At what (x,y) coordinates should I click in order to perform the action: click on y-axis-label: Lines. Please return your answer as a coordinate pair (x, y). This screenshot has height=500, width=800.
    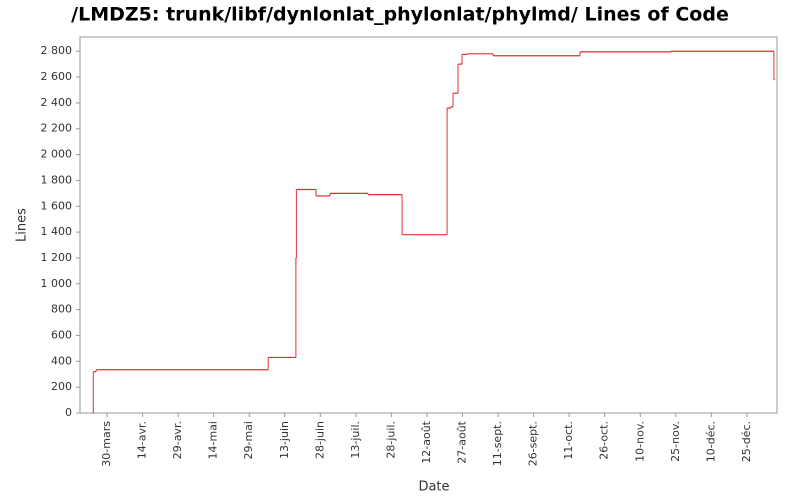
    Looking at the image, I should click on (22, 225).